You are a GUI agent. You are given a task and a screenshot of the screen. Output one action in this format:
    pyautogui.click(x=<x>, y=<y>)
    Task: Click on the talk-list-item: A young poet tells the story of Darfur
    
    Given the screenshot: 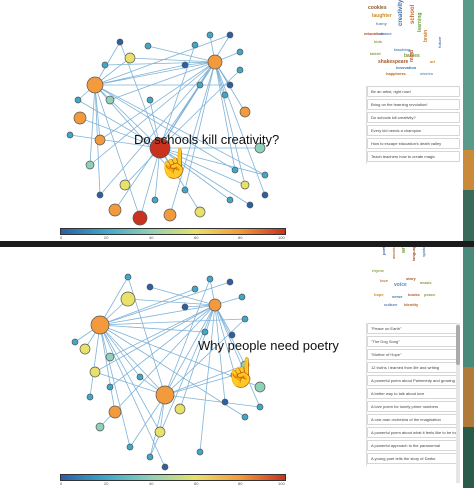 What is the action you would take?
    pyautogui.click(x=413, y=458)
    